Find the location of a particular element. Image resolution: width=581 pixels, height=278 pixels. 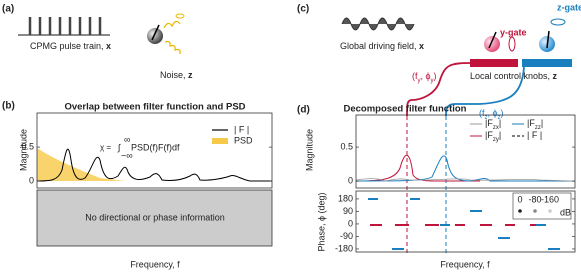

text-part: zx is located at coordinates (496, 128).